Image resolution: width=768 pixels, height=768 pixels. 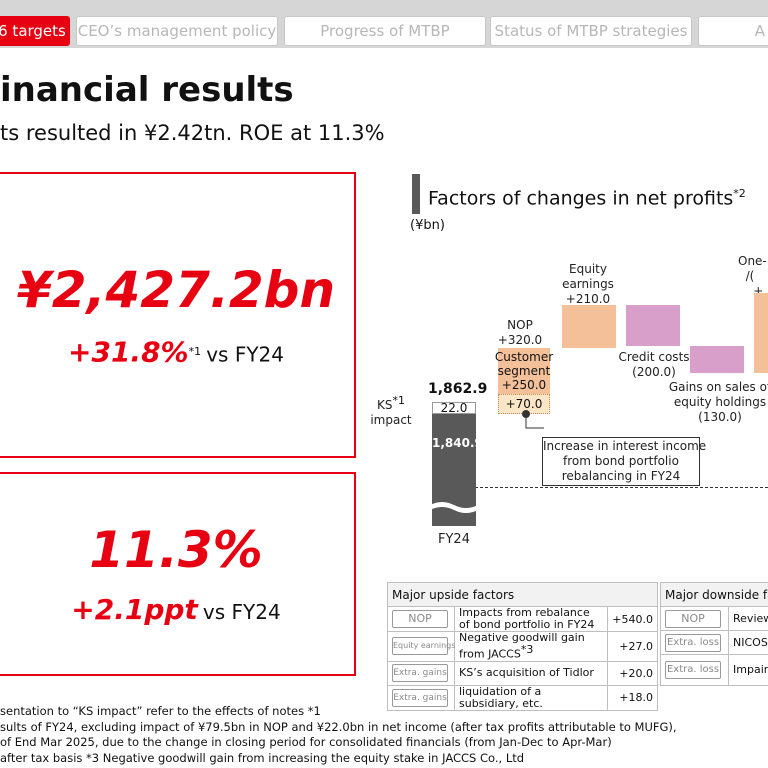 I want to click on fy24-axis-label: FY24, so click(x=454, y=539).